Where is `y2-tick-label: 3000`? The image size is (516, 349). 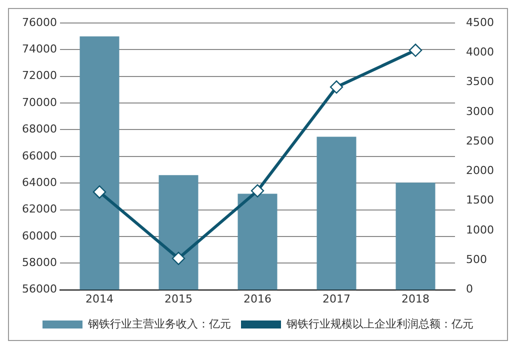 y2-tick-label: 3000 is located at coordinates (480, 111).